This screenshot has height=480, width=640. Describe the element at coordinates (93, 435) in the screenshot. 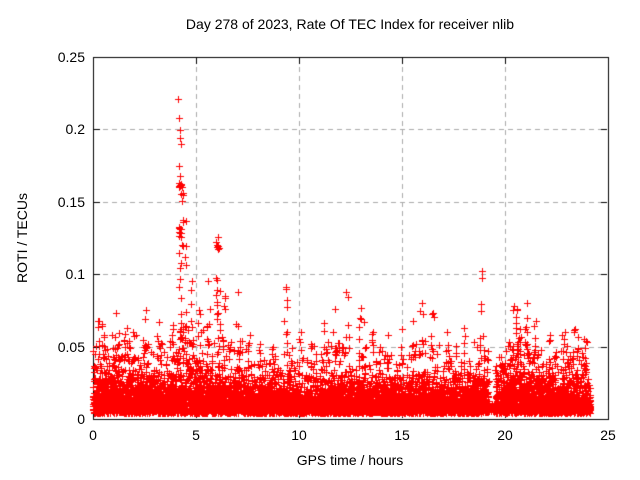

I see `x-tick-label-0: 0` at that location.